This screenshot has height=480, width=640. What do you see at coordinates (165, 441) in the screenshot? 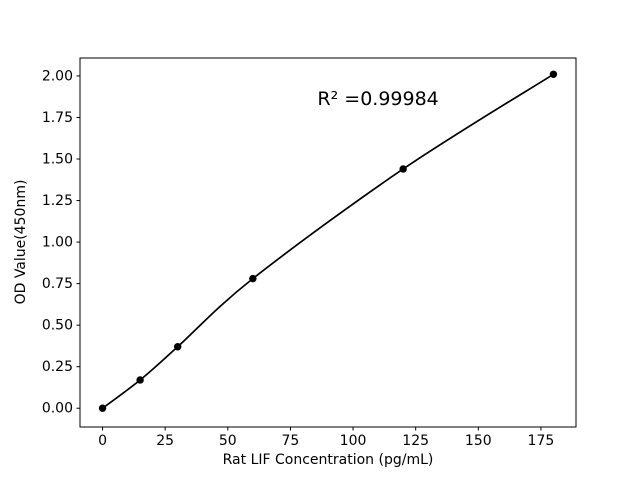
I see `x-tick-label: 25` at bounding box center [165, 441].